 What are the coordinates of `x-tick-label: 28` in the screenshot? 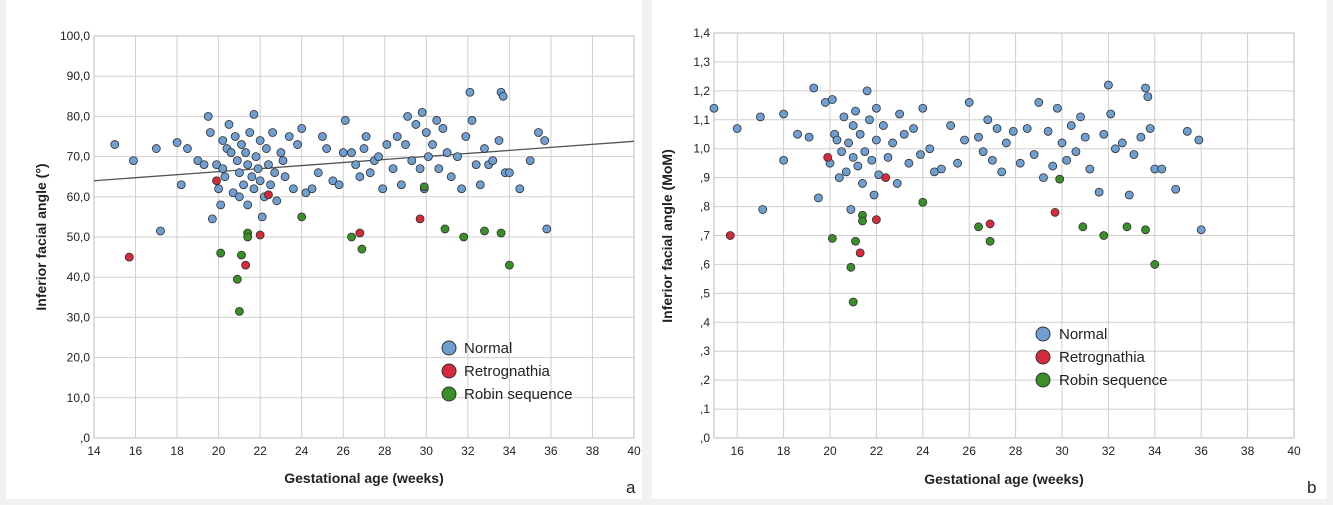 It's located at (1016, 451).